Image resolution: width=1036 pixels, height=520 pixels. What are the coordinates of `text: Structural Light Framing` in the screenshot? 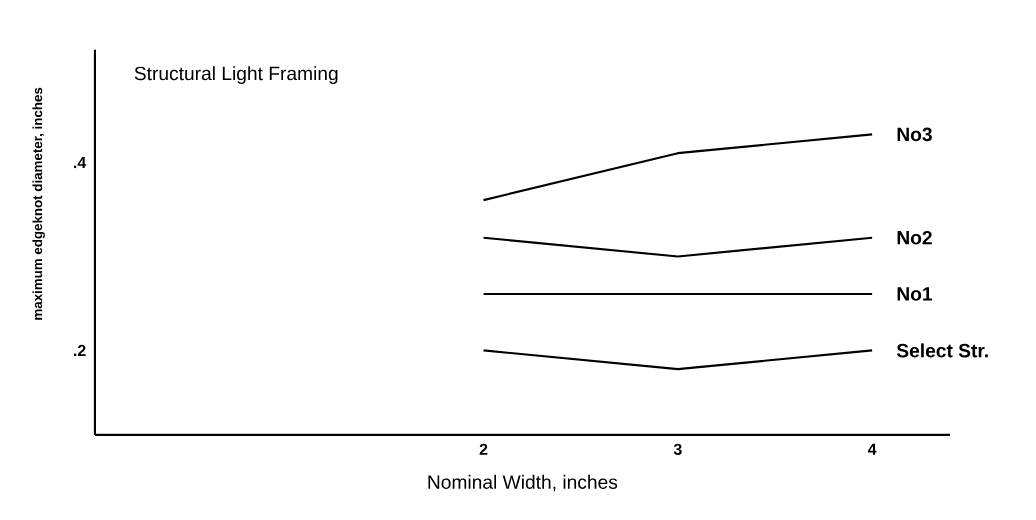 It's located at (236, 75).